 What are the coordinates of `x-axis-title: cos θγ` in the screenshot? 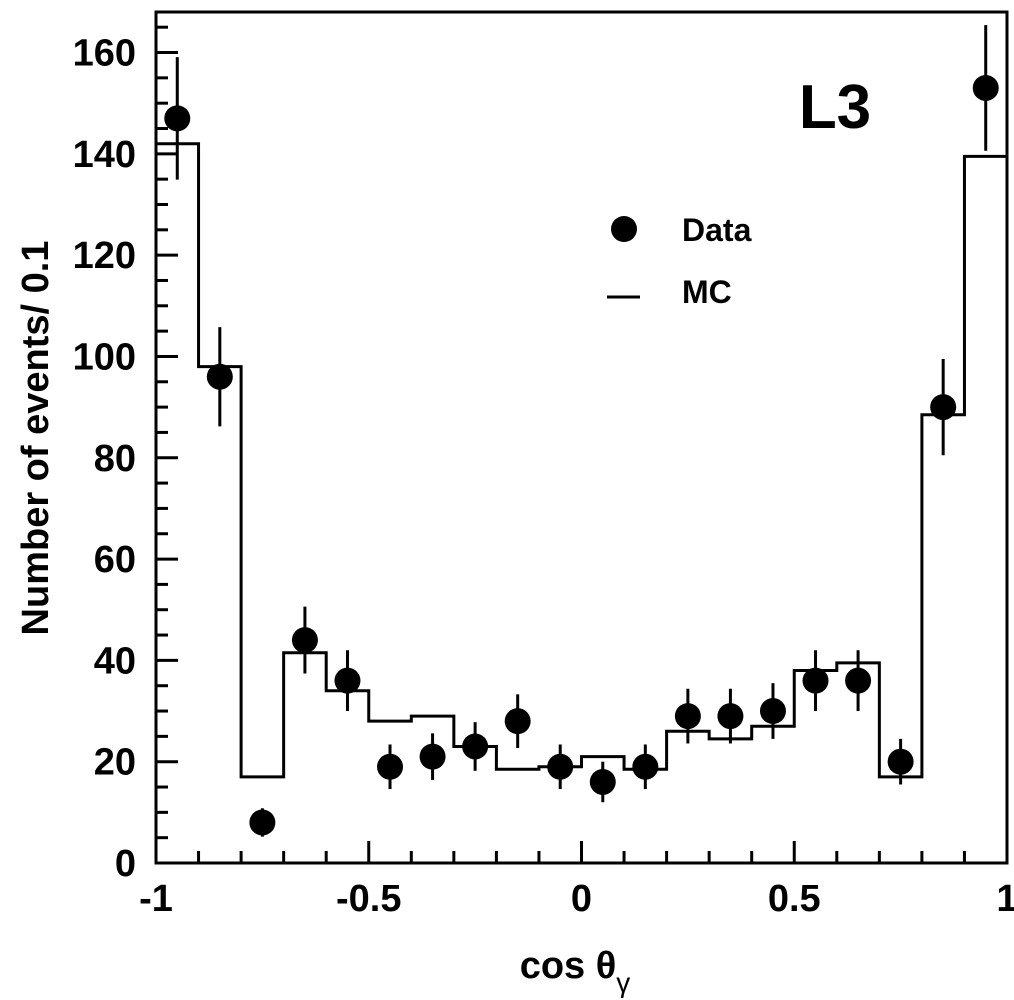 It's located at (575, 971).